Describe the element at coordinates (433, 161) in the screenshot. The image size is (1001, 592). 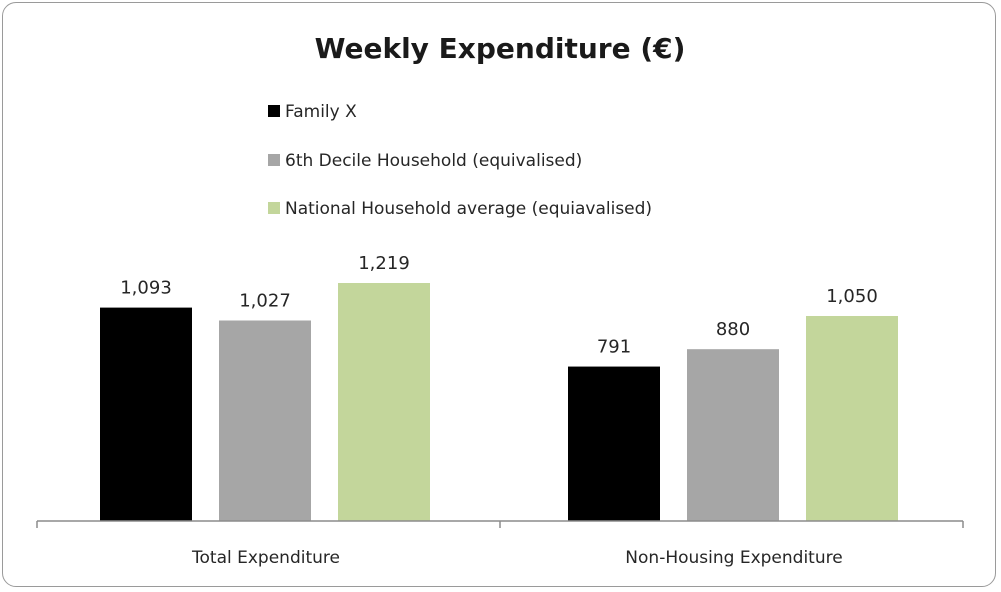
I see `legend-label-6th-decile: 6th Decile Household (equivalised)` at that location.